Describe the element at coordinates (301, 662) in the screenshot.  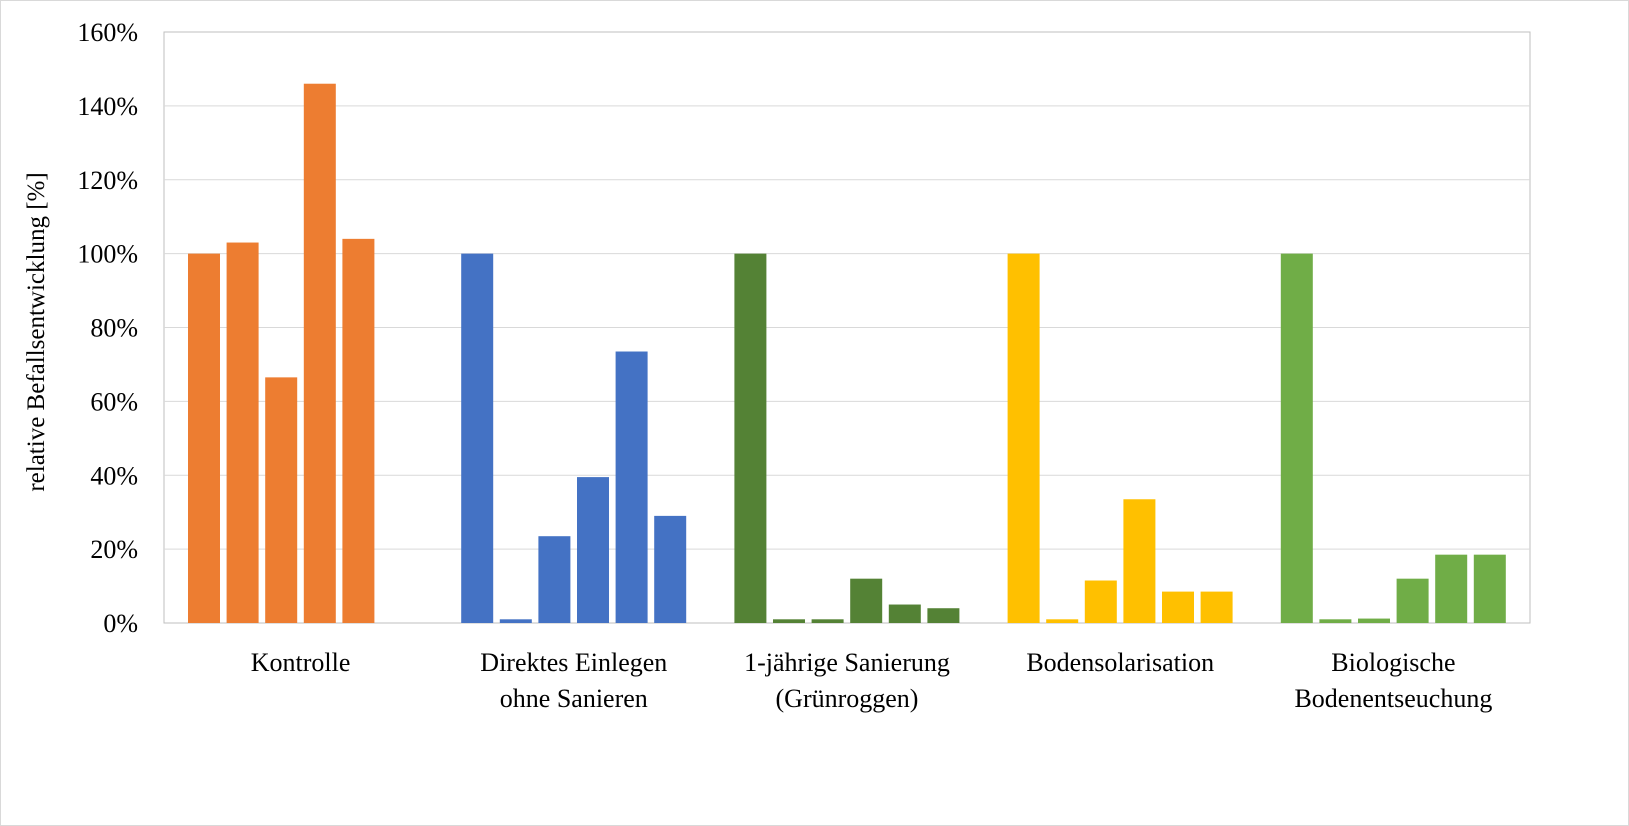
I see `category-label: Kontrolle` at that location.